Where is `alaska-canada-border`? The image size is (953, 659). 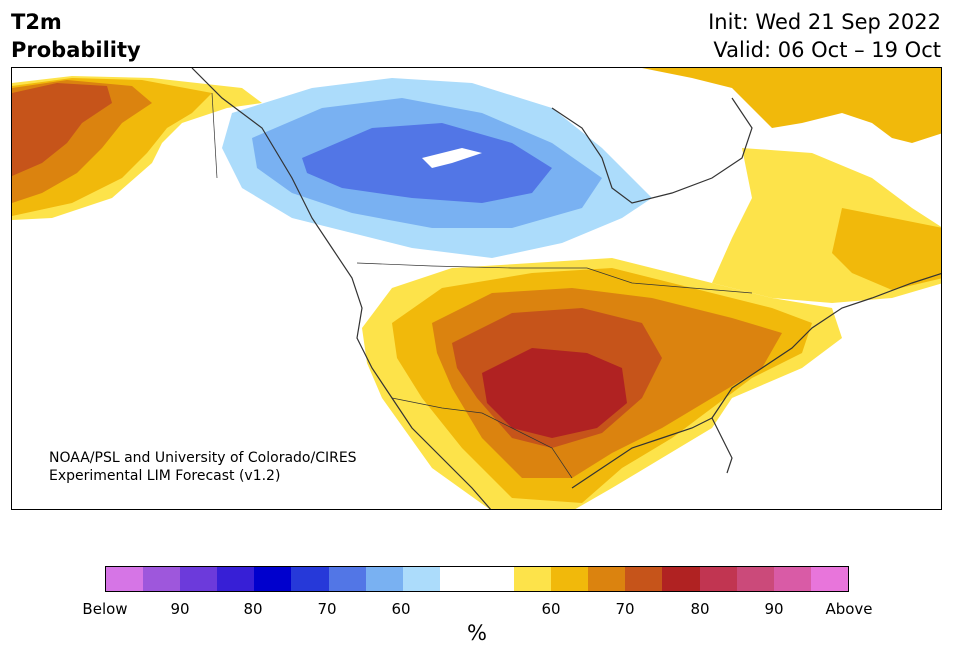 alaska-canada-border is located at coordinates (214, 135).